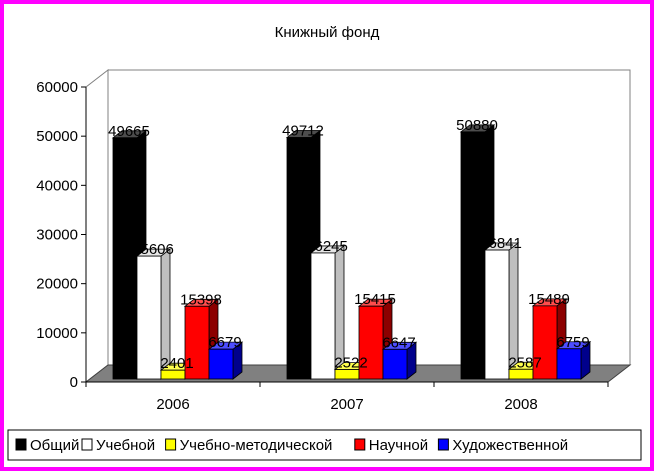  What do you see at coordinates (346, 404) in the screenshot?
I see `x-tick-label: 2007` at bounding box center [346, 404].